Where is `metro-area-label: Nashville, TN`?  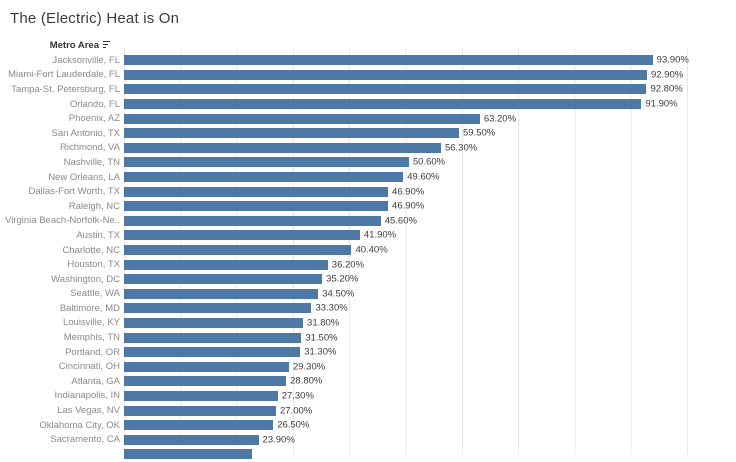
metro-area-label: Nashville, TN is located at coordinates (91, 162).